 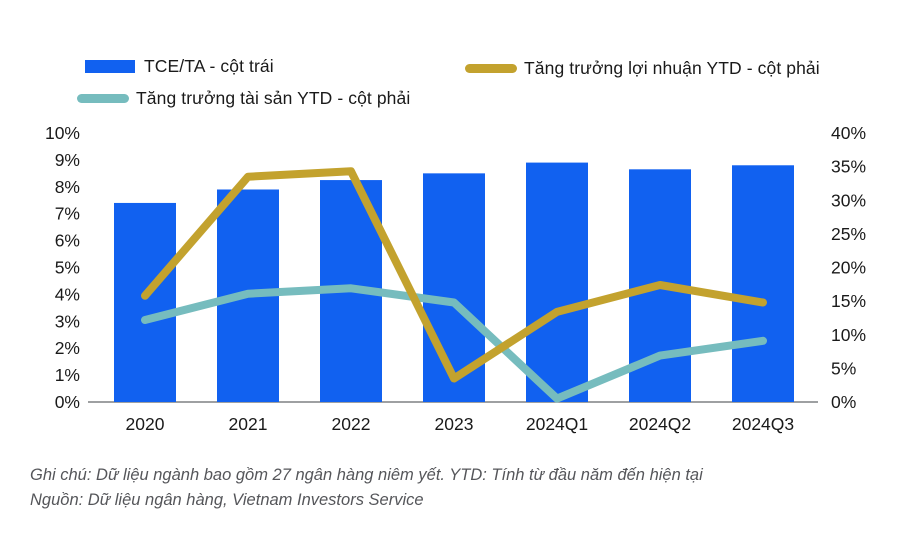 I want to click on left-axis-tick-label: 9%, so click(x=67, y=160).